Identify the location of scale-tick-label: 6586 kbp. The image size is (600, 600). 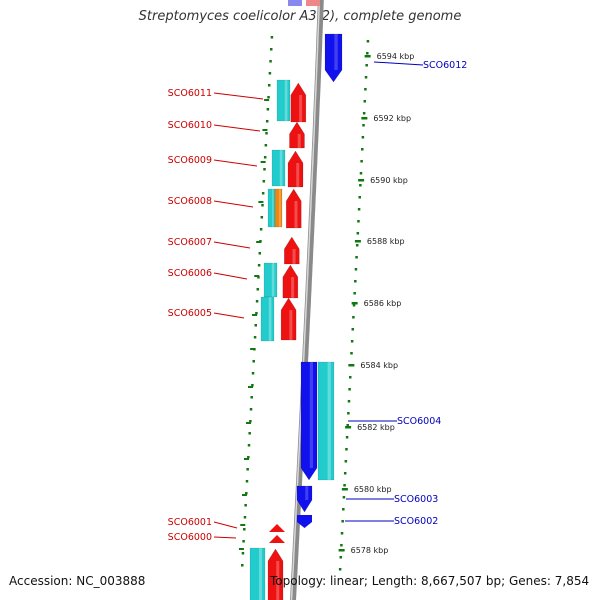
(383, 303).